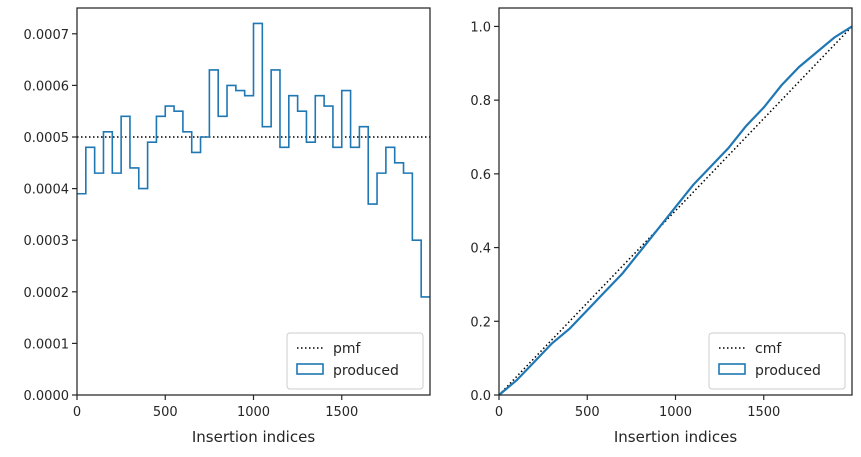 The image size is (861, 457). Describe the element at coordinates (480, 322) in the screenshot. I see `y-tick-label: 0.2` at that location.